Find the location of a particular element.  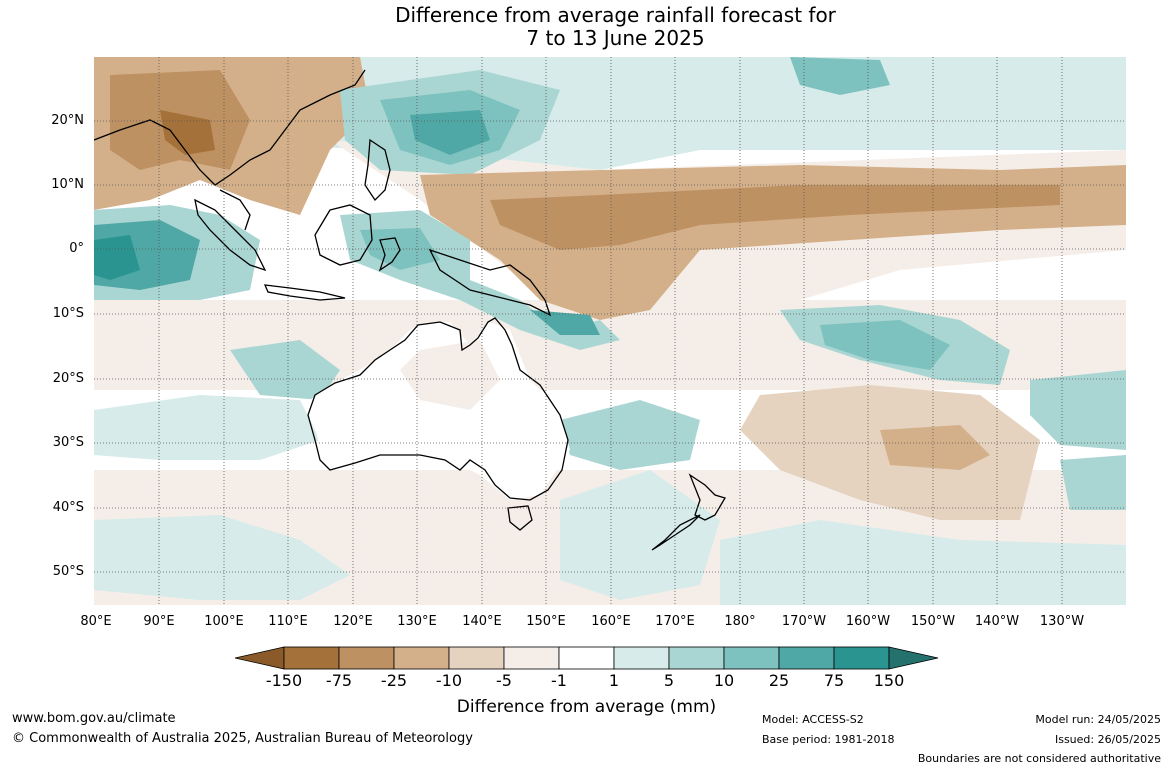

colorbar-tick-label: -1 is located at coordinates (559, 680).